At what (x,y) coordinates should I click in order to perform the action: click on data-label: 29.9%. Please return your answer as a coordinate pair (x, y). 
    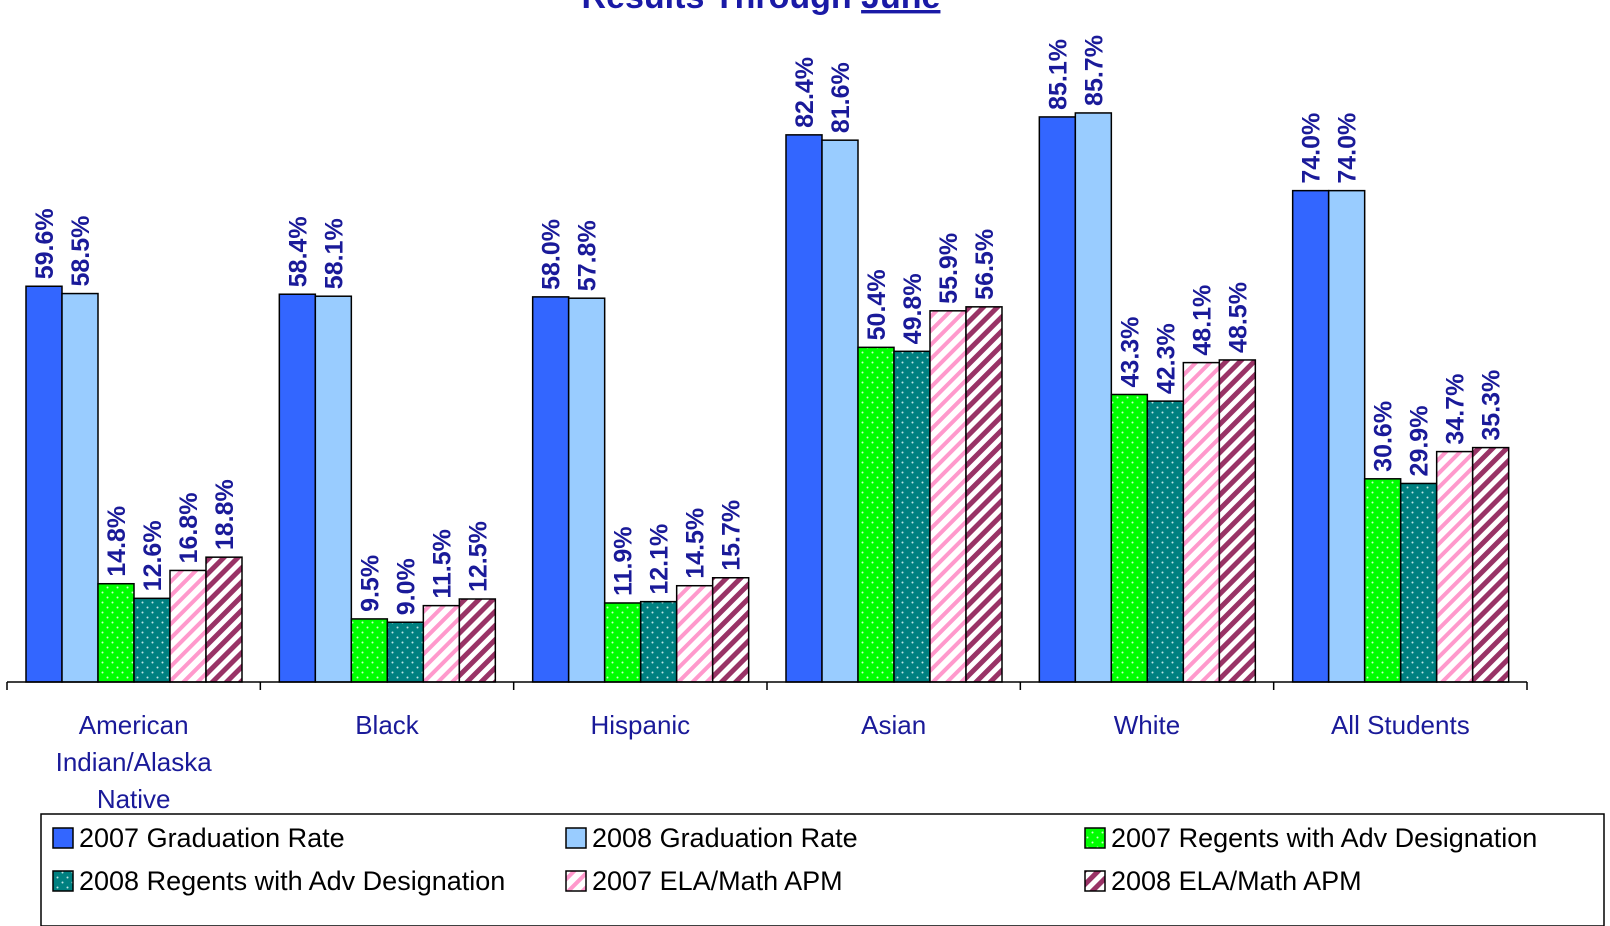
    Looking at the image, I should click on (1420, 441).